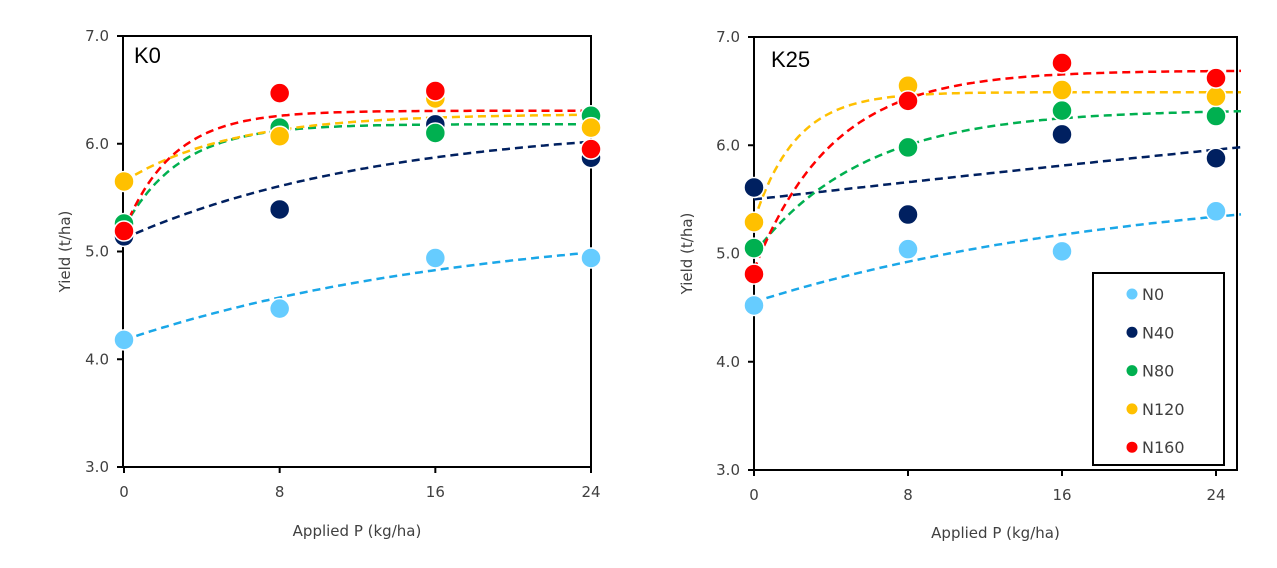  I want to click on panel-title: K0, so click(147, 55).